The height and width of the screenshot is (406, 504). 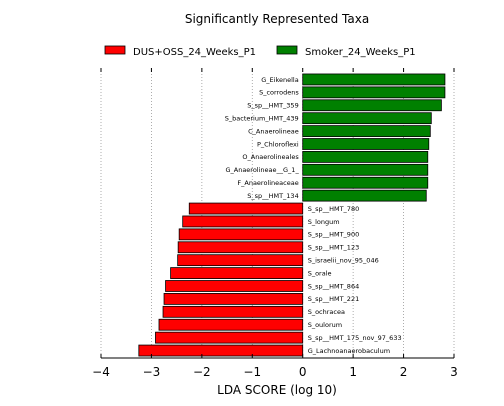 What do you see at coordinates (303, 372) in the screenshot?
I see `x-tick-label: 0` at bounding box center [303, 372].